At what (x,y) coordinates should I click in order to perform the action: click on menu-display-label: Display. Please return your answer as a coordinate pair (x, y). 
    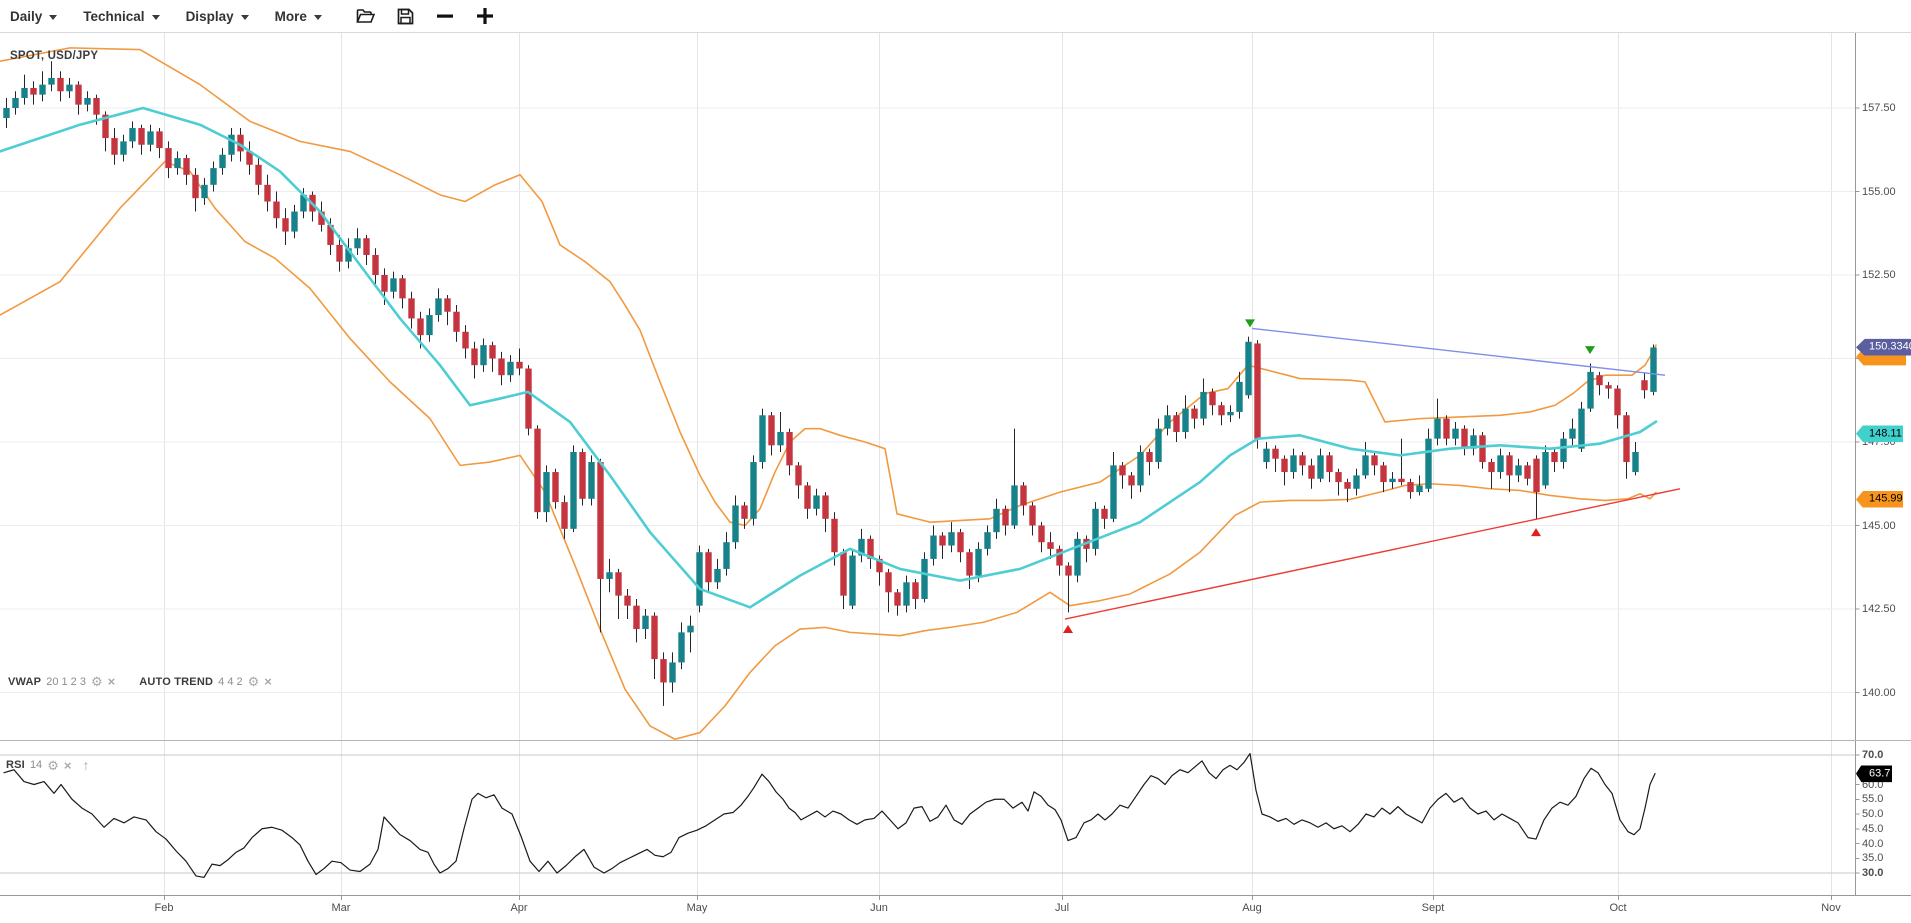
    Looking at the image, I should click on (209, 16).